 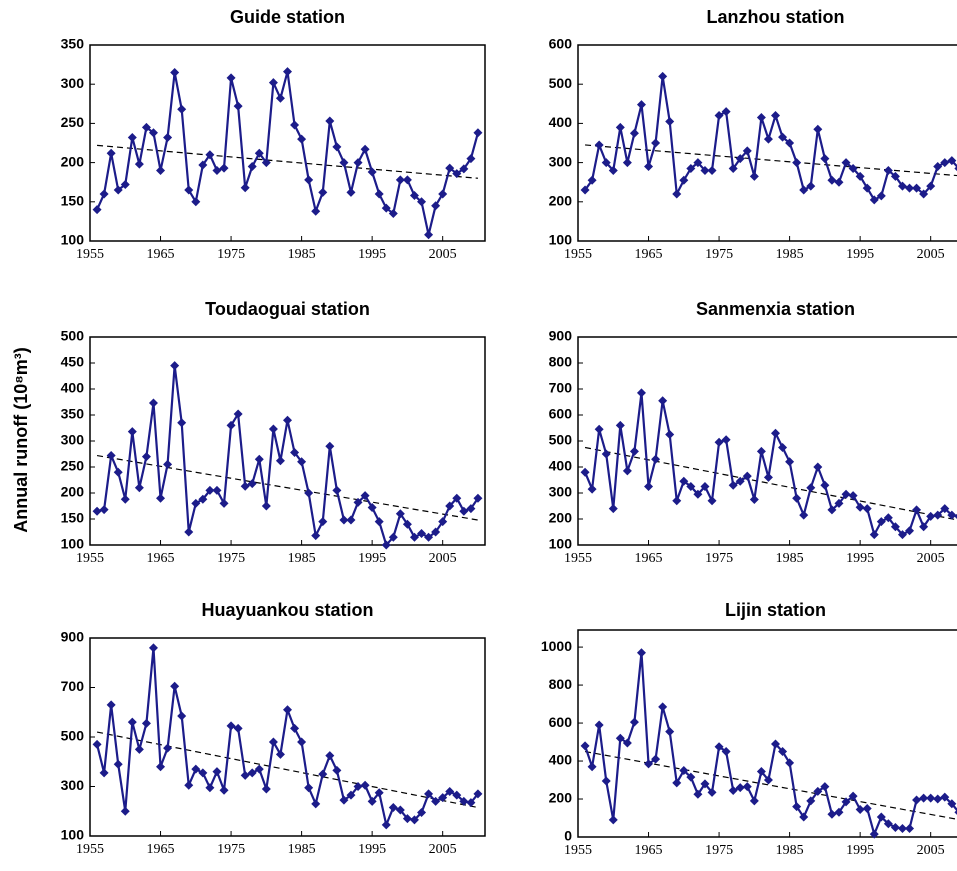 What do you see at coordinates (73, 785) in the screenshot?
I see `y-tick-label: 300` at bounding box center [73, 785].